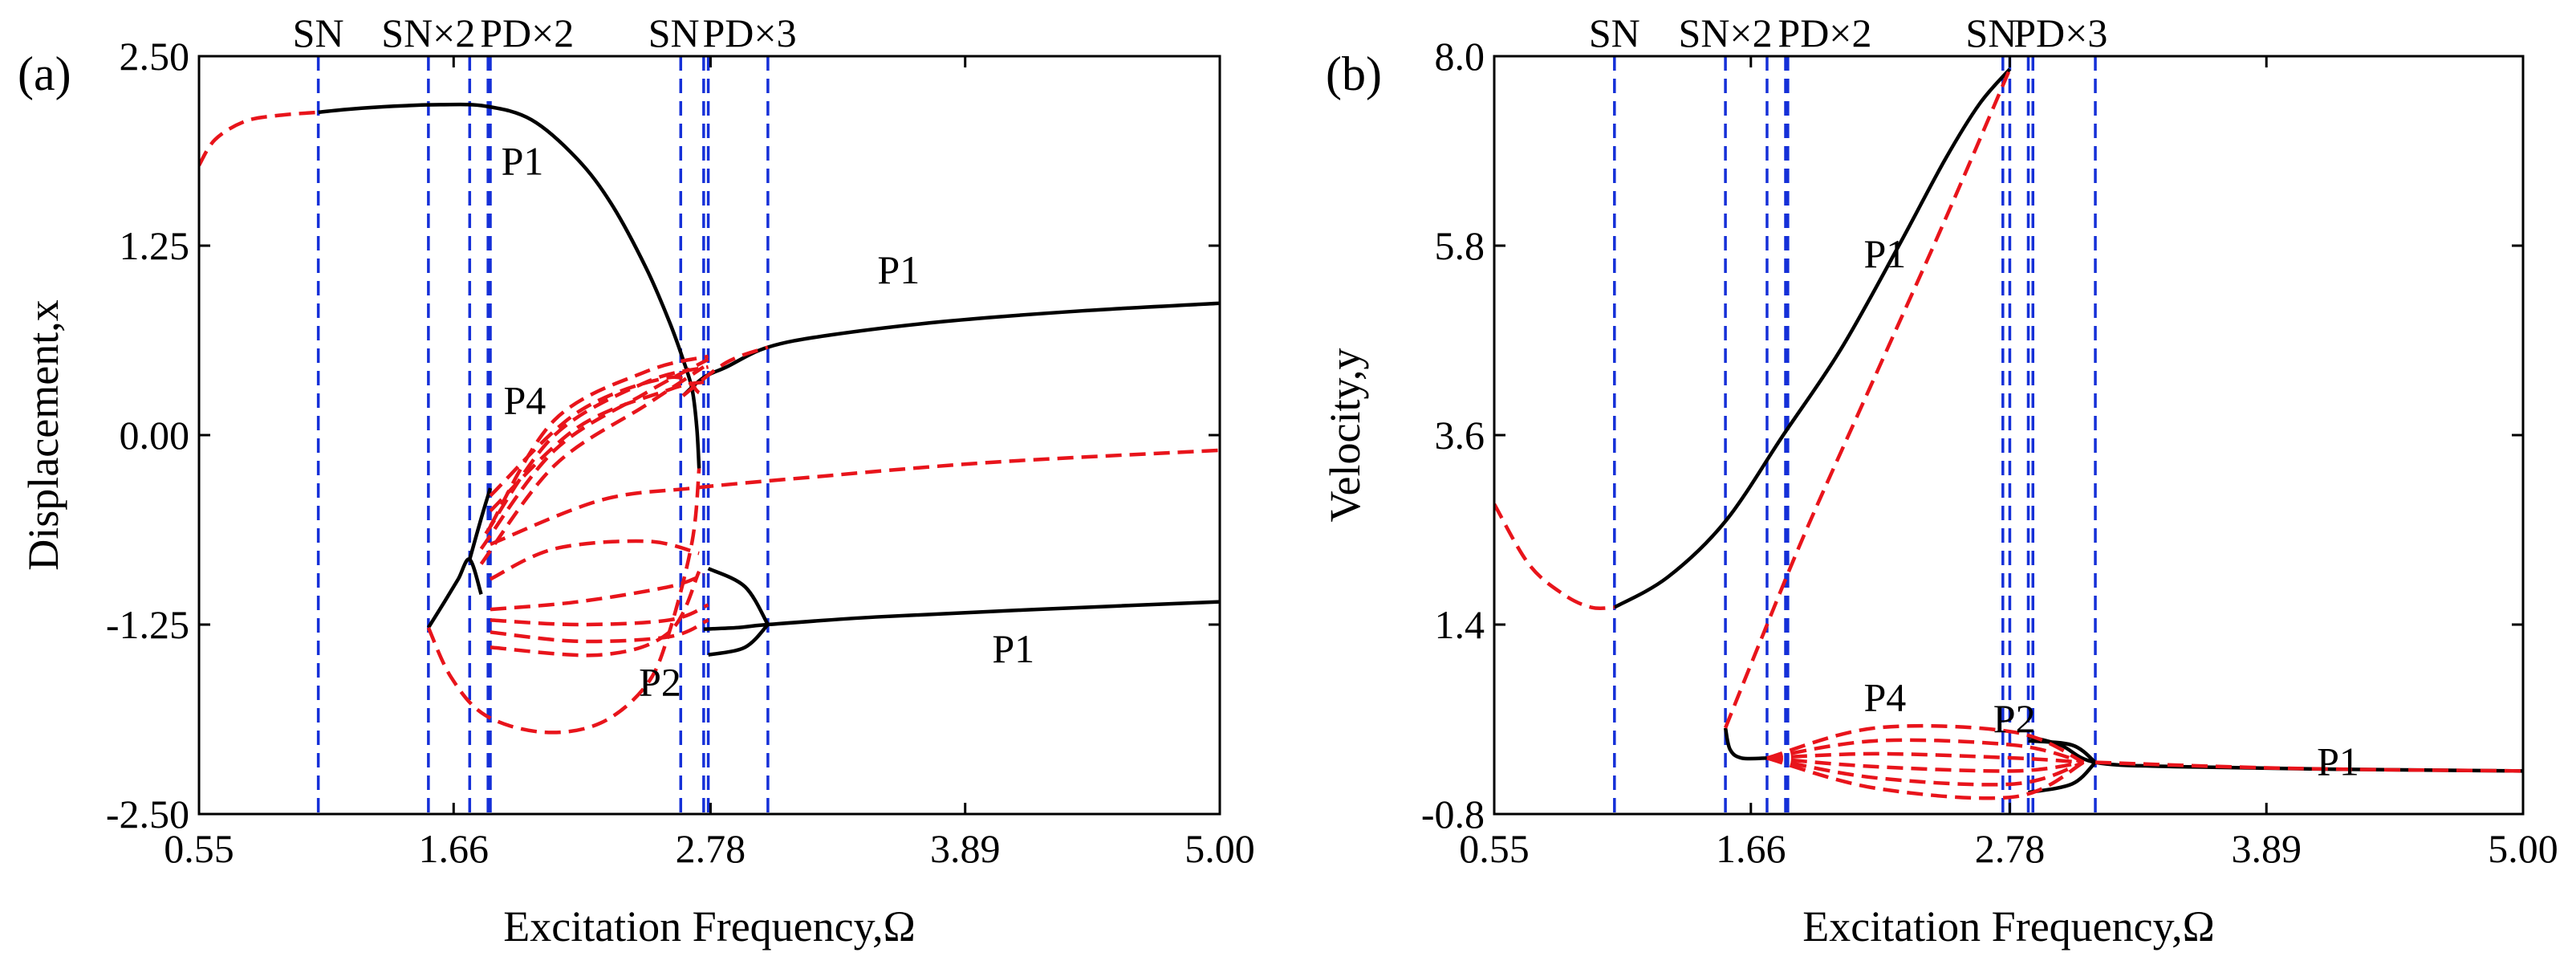 The width and height of the screenshot is (2576, 977). What do you see at coordinates (44, 73) in the screenshot?
I see `panel-label: (a)` at bounding box center [44, 73].